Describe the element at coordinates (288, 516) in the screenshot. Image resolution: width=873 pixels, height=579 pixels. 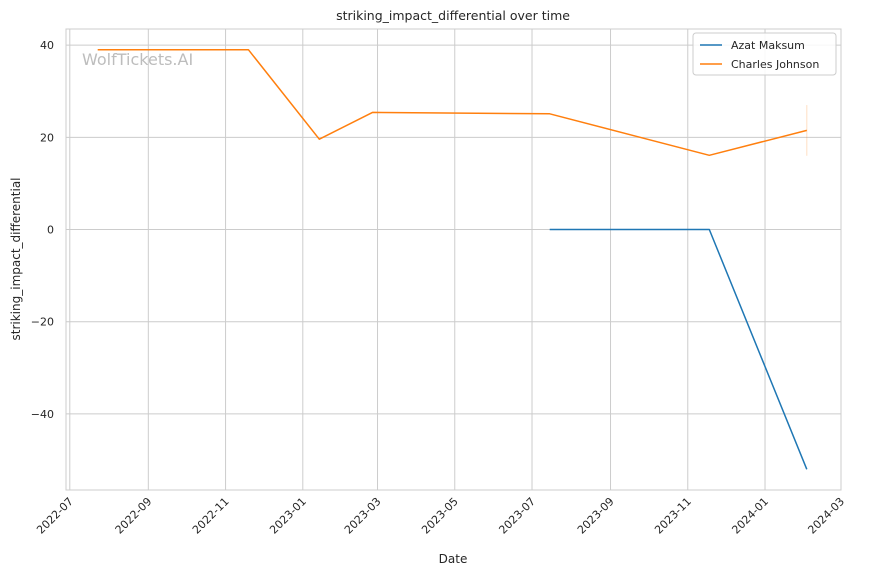
I see `x-tick-label: 2023-01` at that location.